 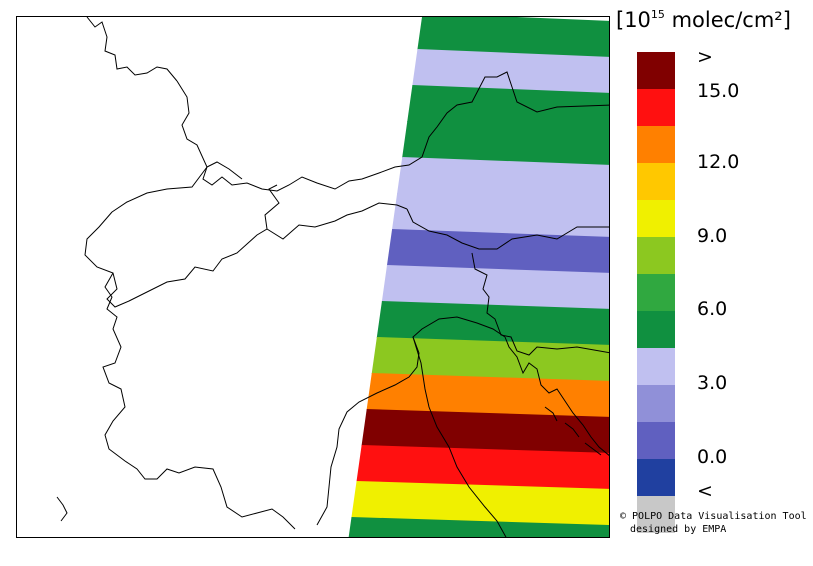 I want to click on legend-label: <, so click(x=705, y=491).